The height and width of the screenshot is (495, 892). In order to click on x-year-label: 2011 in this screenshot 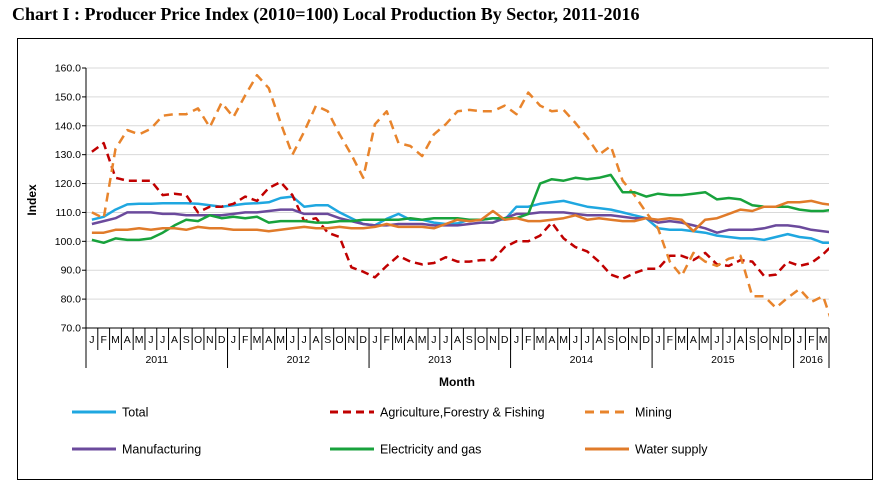, I will do `click(156, 360)`.